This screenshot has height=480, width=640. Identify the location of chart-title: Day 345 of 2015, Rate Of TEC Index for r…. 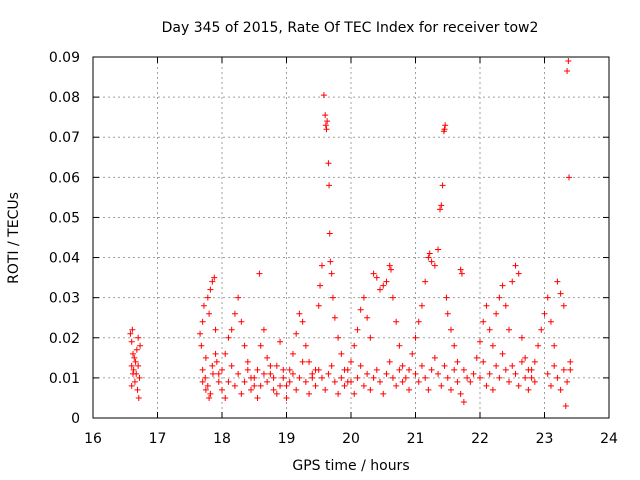
(350, 28).